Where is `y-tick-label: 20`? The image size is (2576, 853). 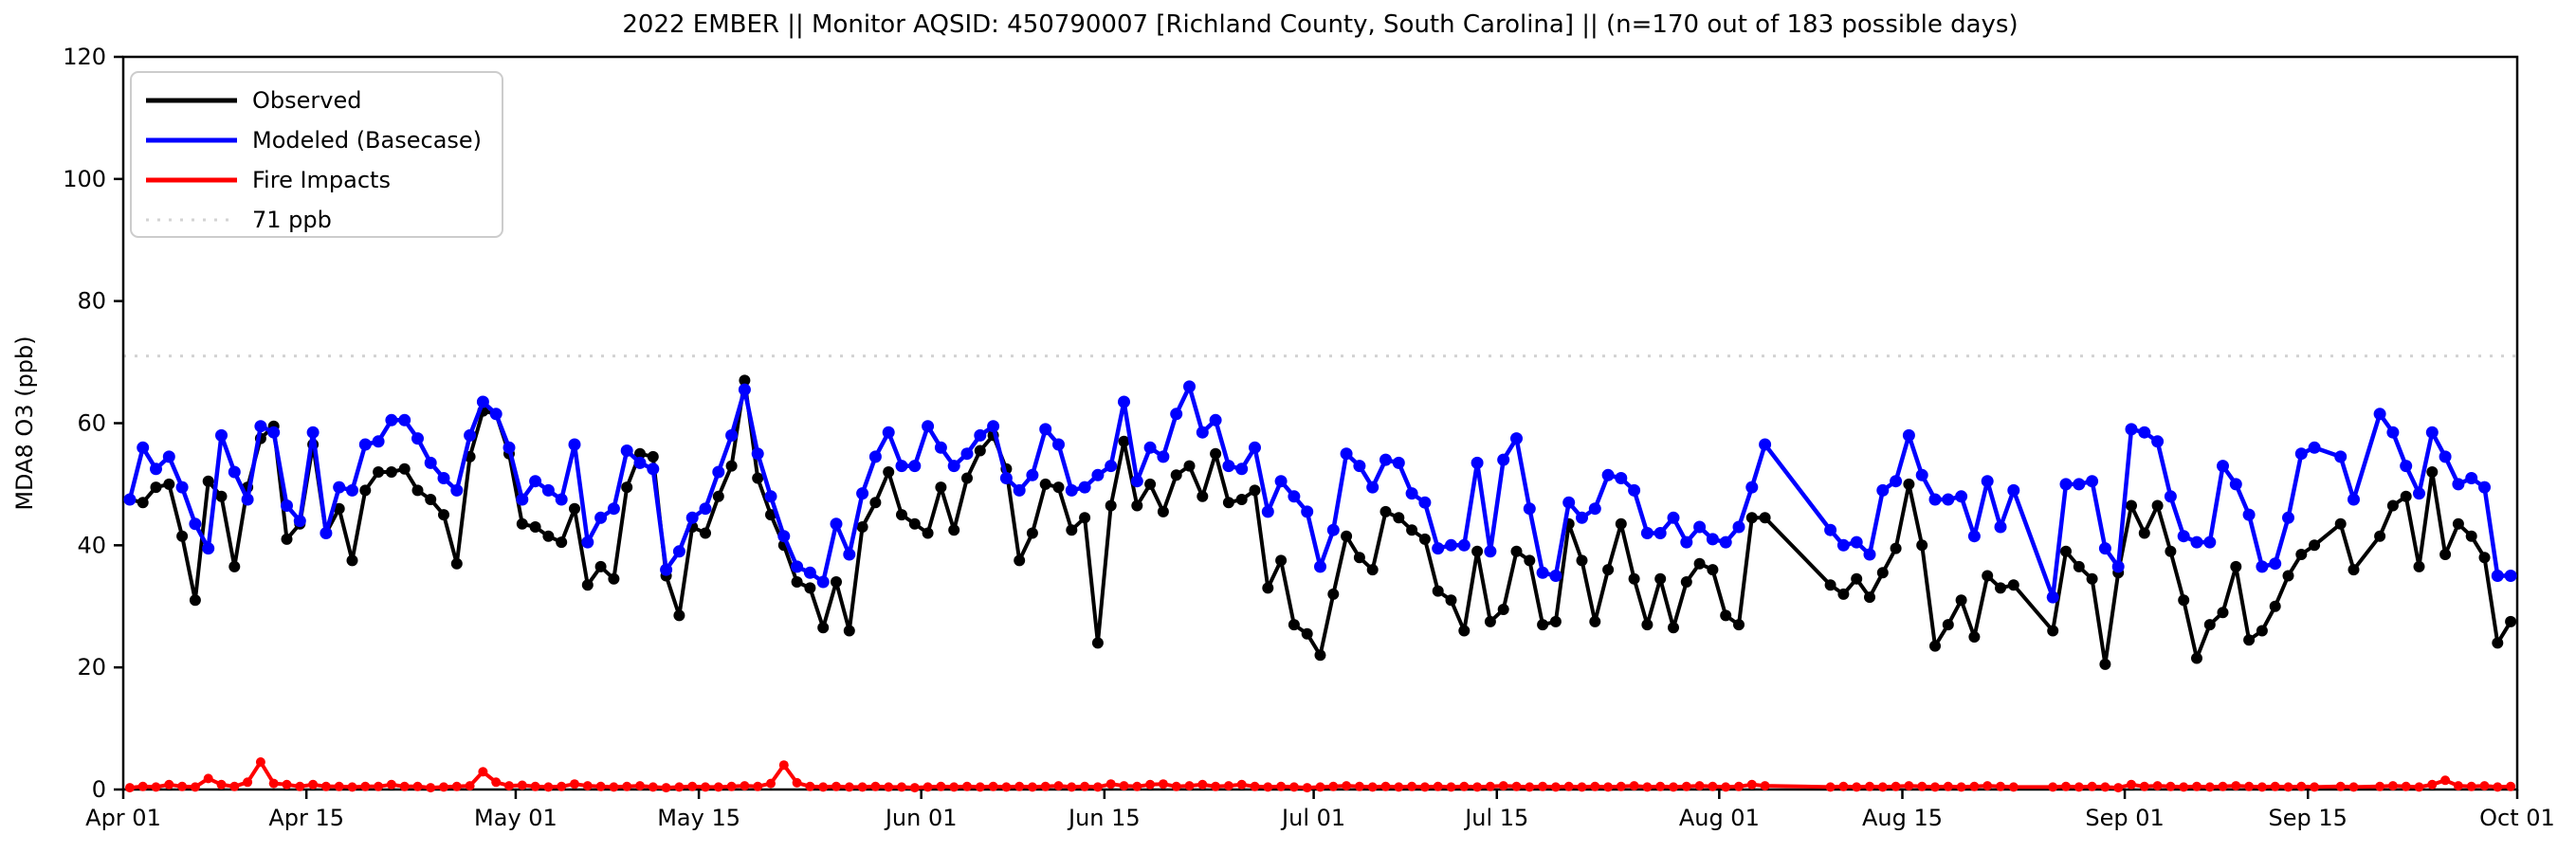 y-tick-label: 20 is located at coordinates (91, 667).